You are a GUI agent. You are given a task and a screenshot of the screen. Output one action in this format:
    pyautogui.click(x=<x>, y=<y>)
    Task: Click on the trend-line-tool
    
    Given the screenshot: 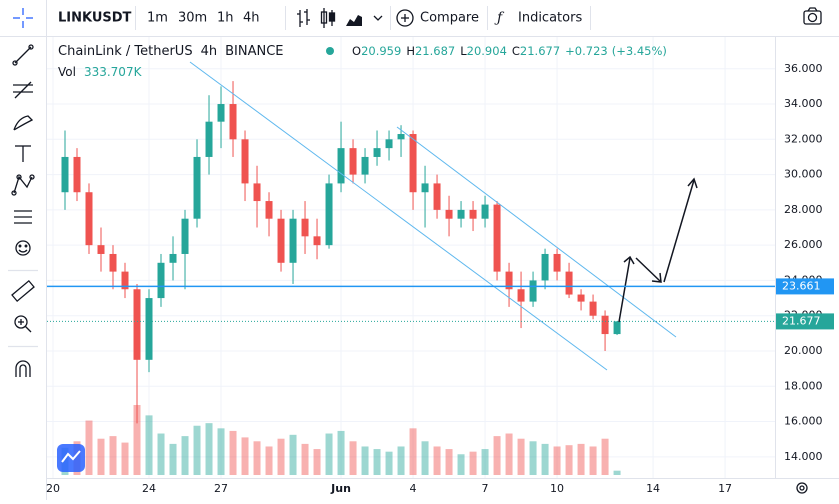 What is the action you would take?
    pyautogui.click(x=23, y=55)
    